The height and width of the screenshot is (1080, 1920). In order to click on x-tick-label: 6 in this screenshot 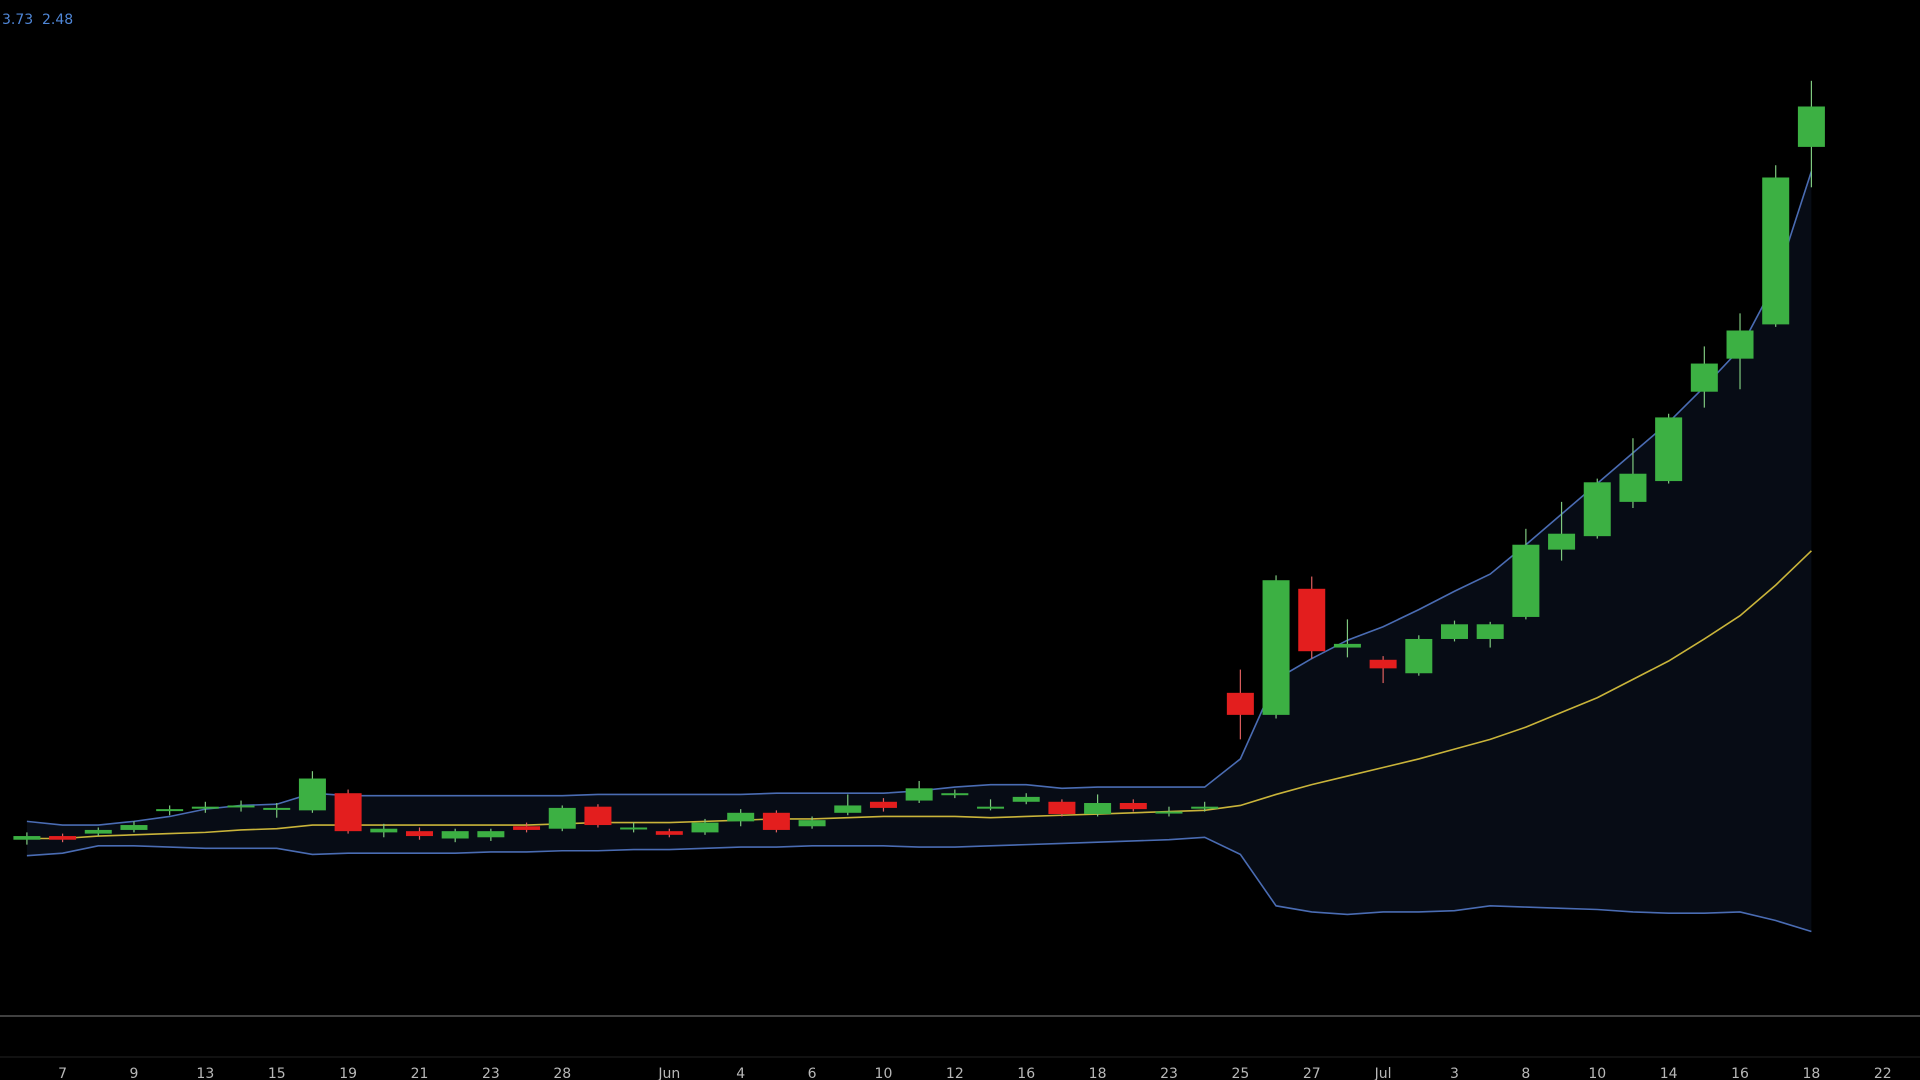, I will do `click(812, 1073)`.